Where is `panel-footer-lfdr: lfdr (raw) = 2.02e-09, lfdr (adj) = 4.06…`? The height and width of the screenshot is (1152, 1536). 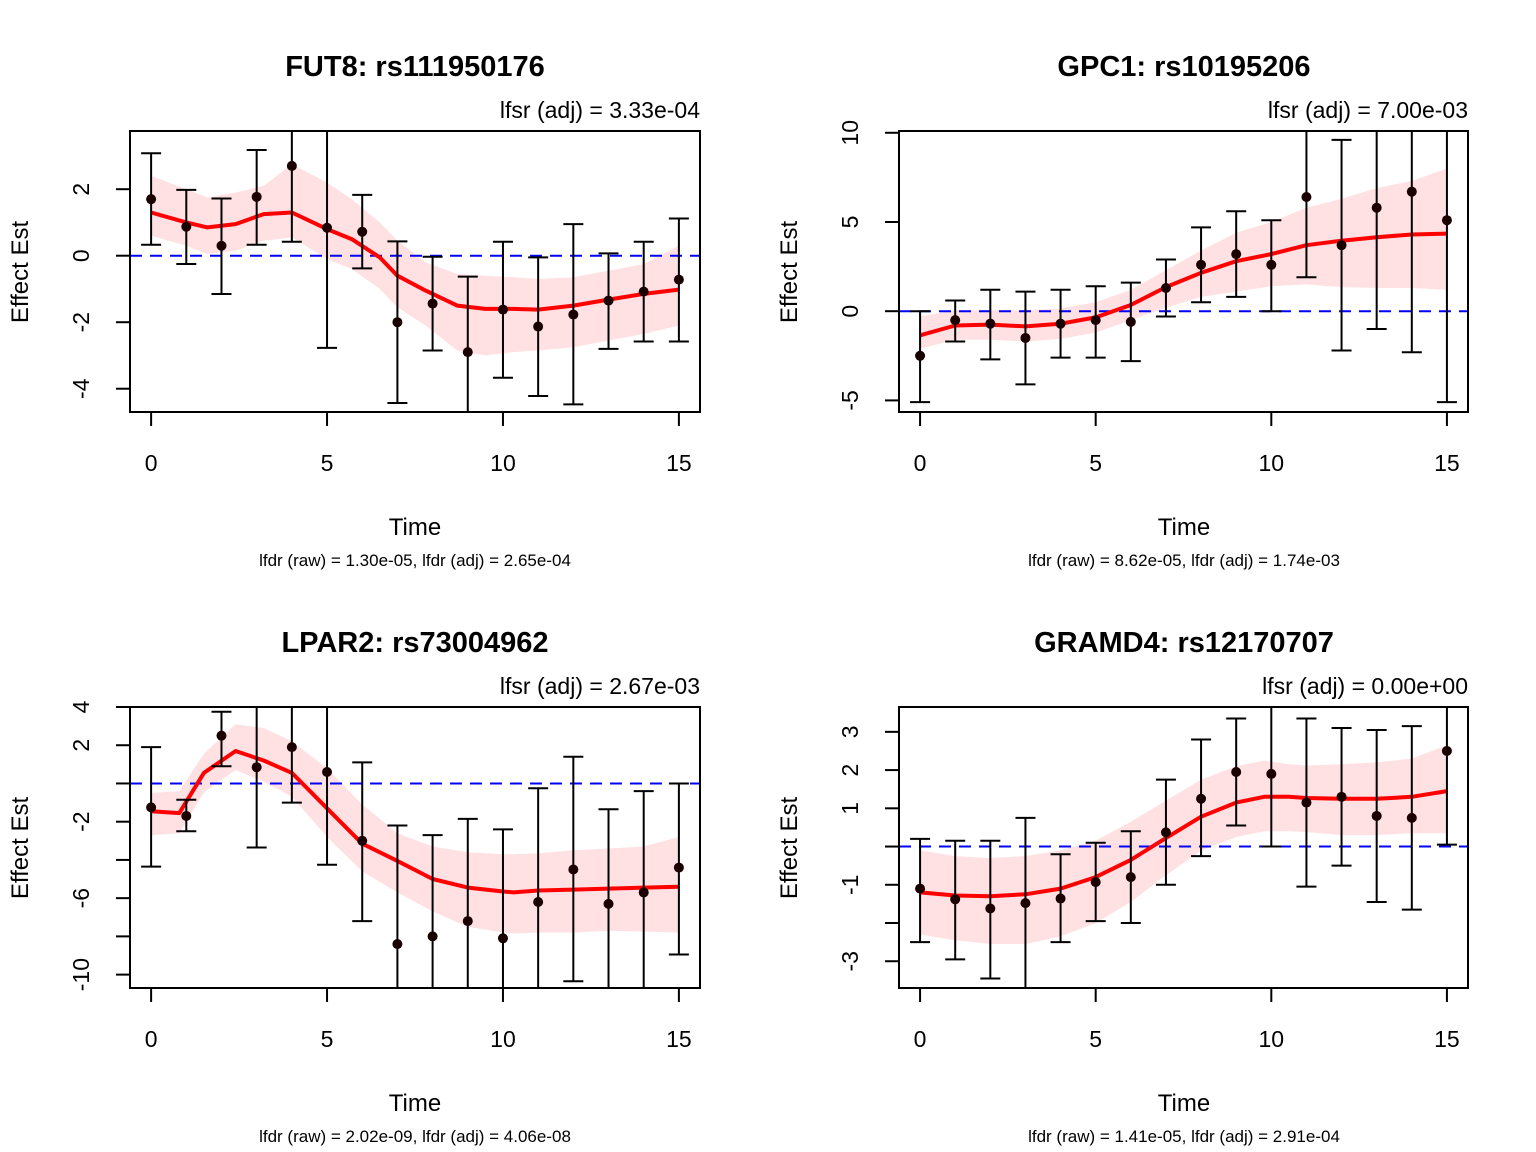 panel-footer-lfdr: lfdr (raw) = 2.02e-09, lfdr (adj) = 4.06… is located at coordinates (415, 1136).